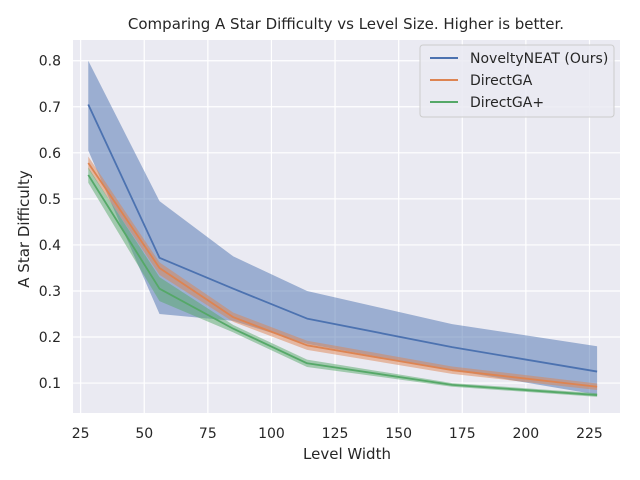 Image resolution: width=640 pixels, height=480 pixels. What do you see at coordinates (462, 434) in the screenshot?
I see `x-tick-label: 175` at bounding box center [462, 434].